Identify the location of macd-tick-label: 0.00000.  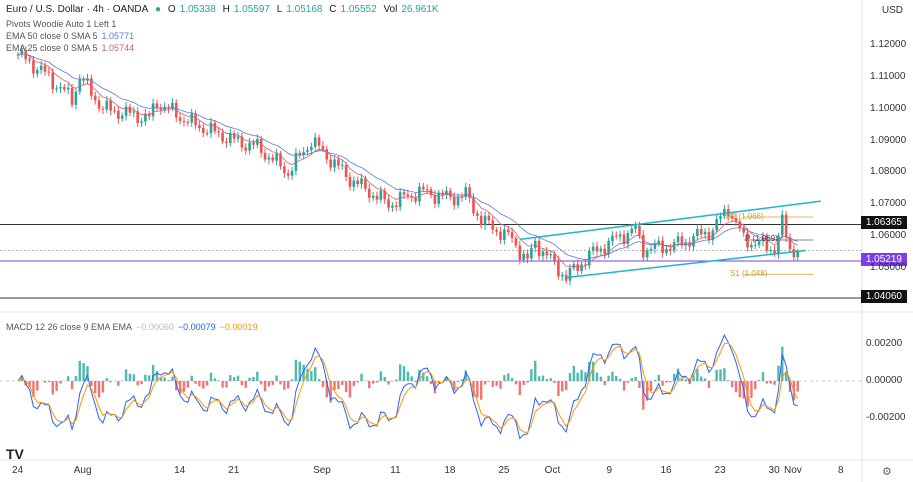
(884, 380).